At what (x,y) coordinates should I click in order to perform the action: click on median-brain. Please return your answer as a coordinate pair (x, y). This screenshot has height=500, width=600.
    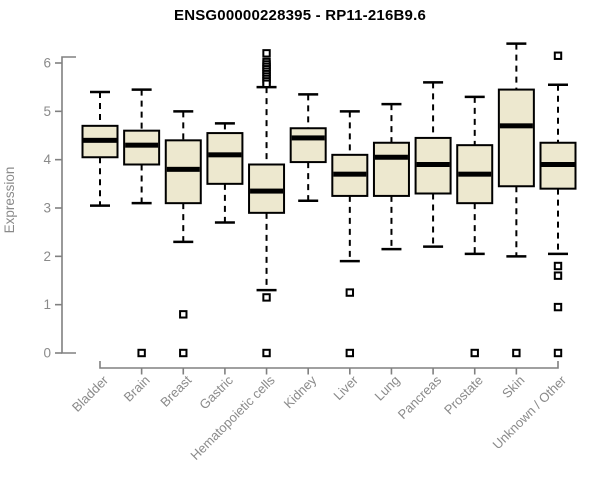
    Looking at the image, I should click on (142, 145).